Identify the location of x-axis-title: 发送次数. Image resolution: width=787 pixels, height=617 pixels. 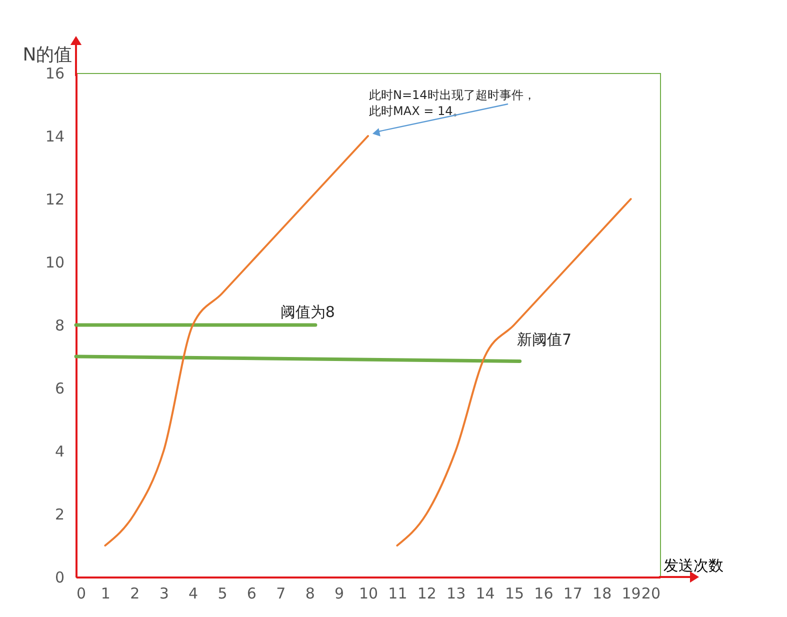
(694, 565).